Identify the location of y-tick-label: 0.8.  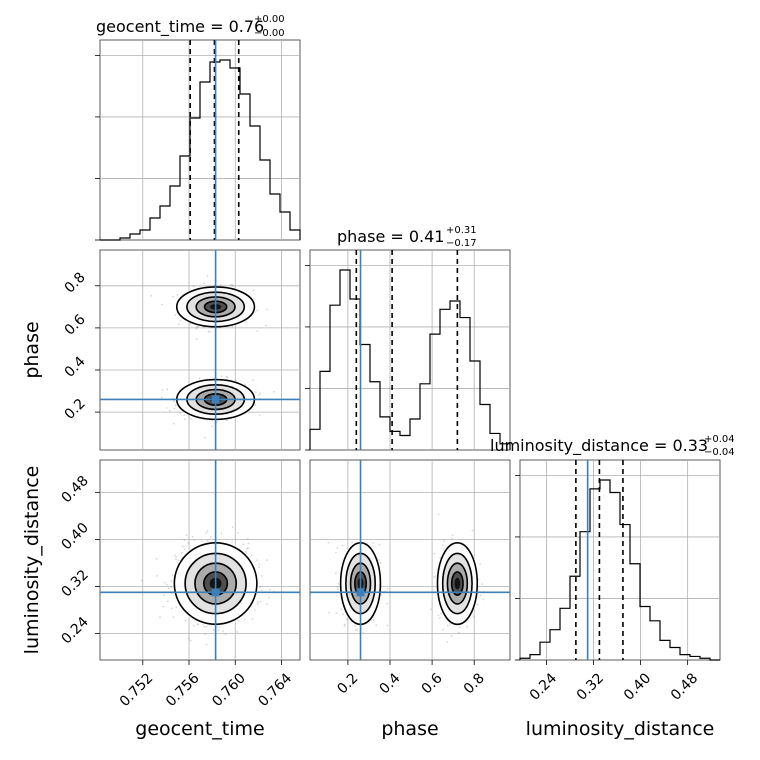
(75, 282).